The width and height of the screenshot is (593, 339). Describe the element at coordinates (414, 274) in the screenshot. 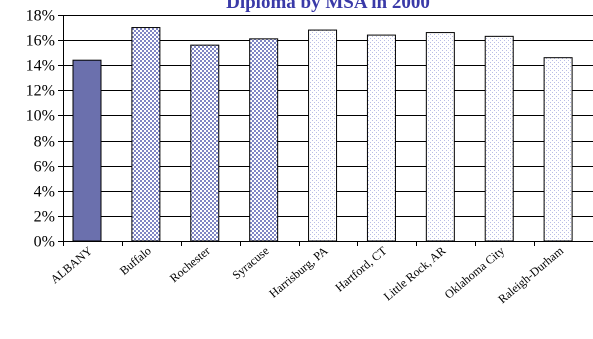

I see `x-tick-label: Little Rock, AR` at that location.